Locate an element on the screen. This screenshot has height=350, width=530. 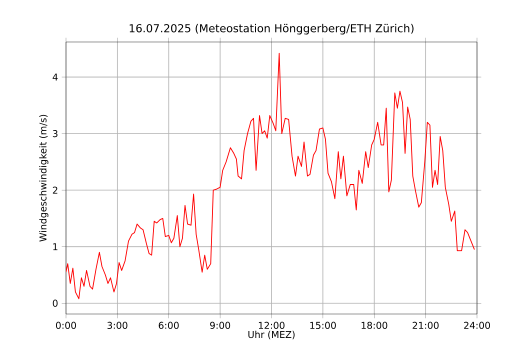
chart-title: 16.07.2025 (Meteostation Hönggerberg/ETH Zürich) is located at coordinates (272, 29).